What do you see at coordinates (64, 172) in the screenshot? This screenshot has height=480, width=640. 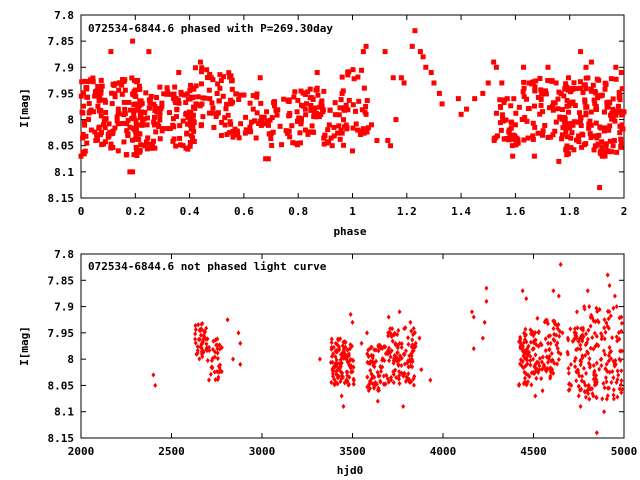 I see `y-tick-label: 8.1` at bounding box center [64, 172].